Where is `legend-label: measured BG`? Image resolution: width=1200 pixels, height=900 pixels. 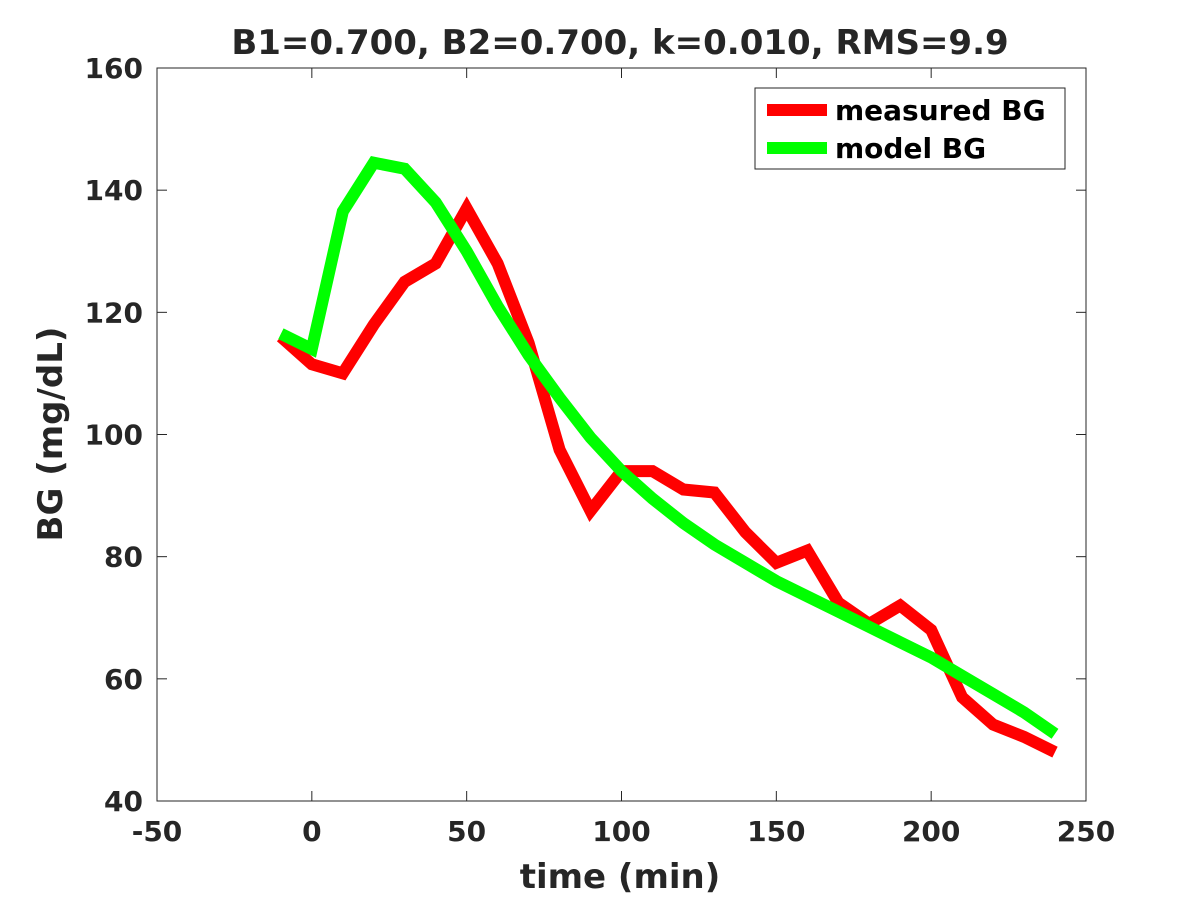
legend-label: measured BG is located at coordinates (940, 110).